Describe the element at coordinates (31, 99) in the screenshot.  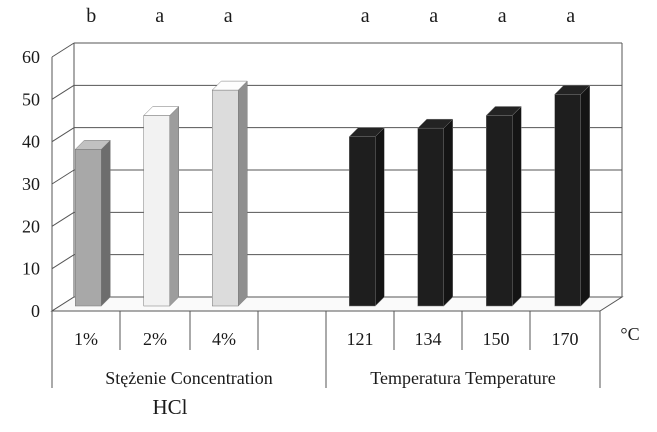
I see `y-tick-label: 50` at that location.